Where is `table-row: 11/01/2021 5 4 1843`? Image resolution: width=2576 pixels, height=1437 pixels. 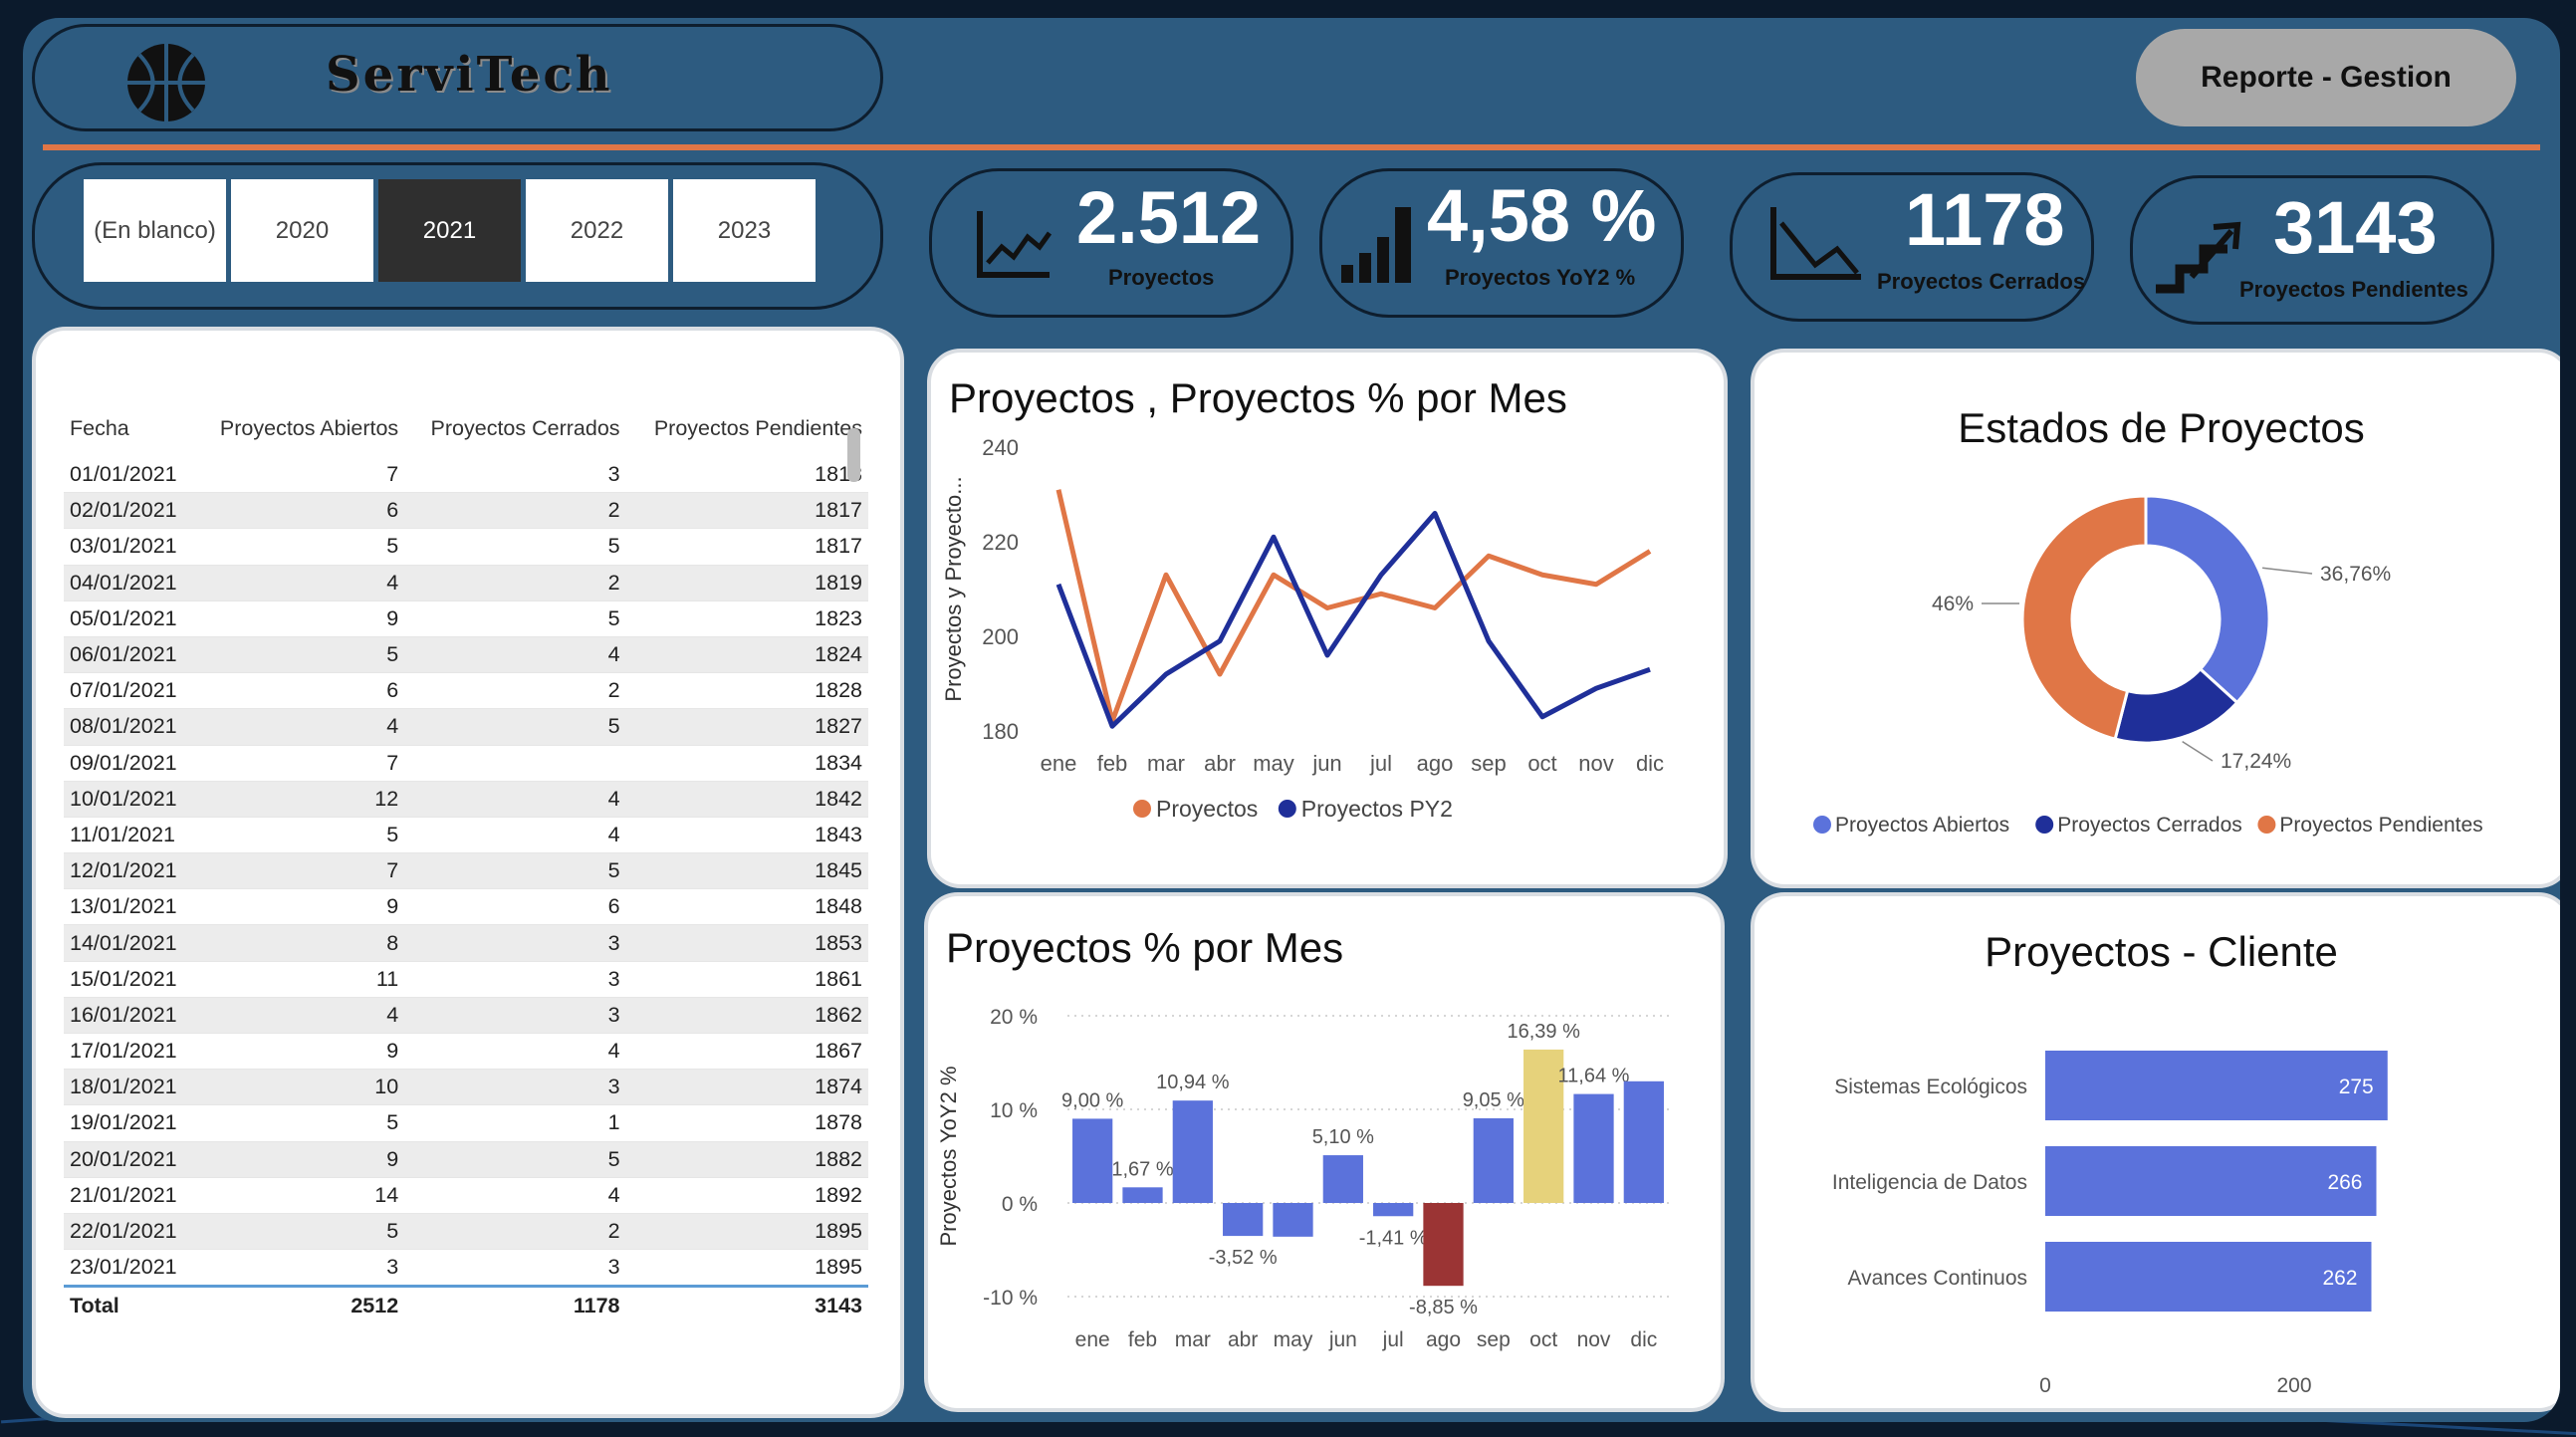
table-row: 11/01/2021 5 4 1843 is located at coordinates (466, 834).